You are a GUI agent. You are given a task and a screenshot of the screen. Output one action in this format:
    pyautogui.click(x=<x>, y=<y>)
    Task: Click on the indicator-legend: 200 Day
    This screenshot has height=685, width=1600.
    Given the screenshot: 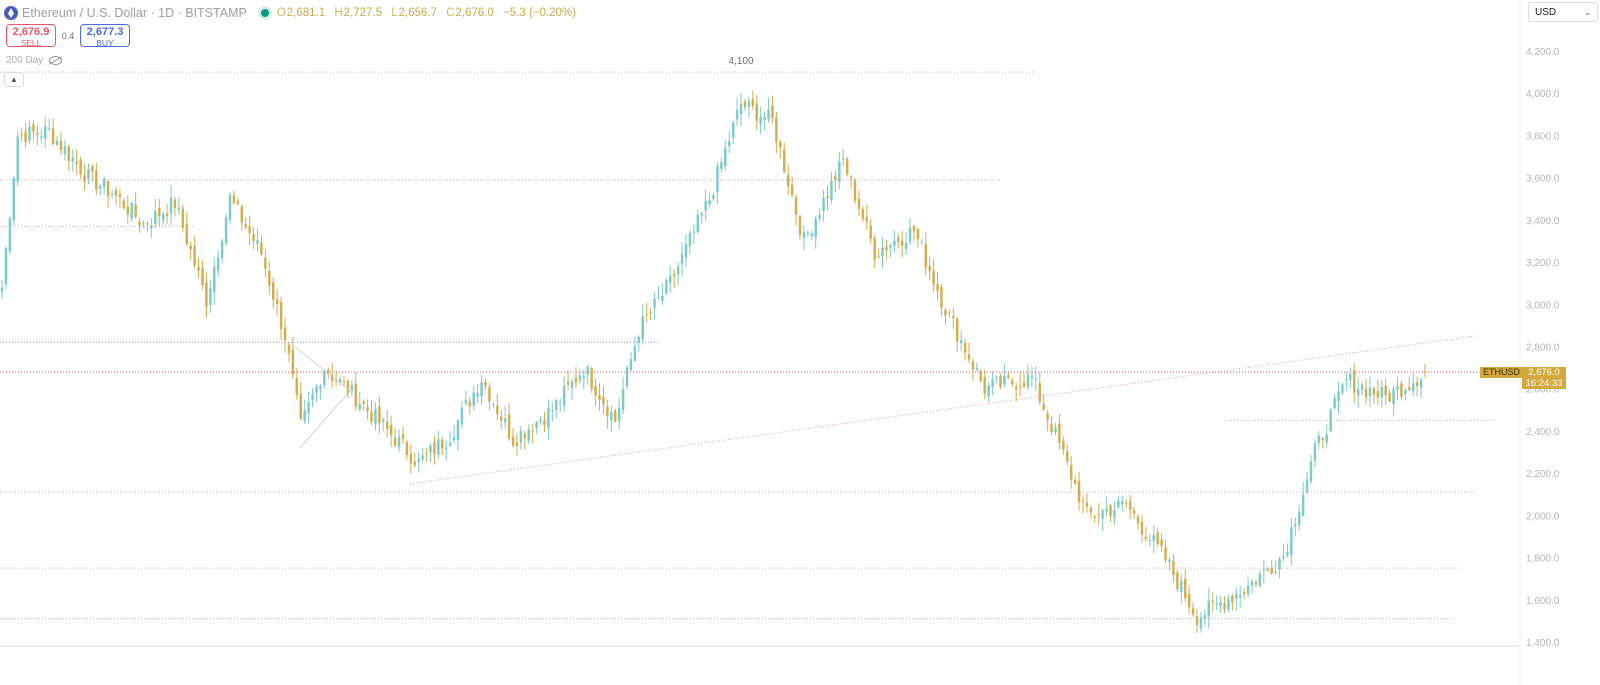 What is the action you would take?
    pyautogui.click(x=34, y=60)
    